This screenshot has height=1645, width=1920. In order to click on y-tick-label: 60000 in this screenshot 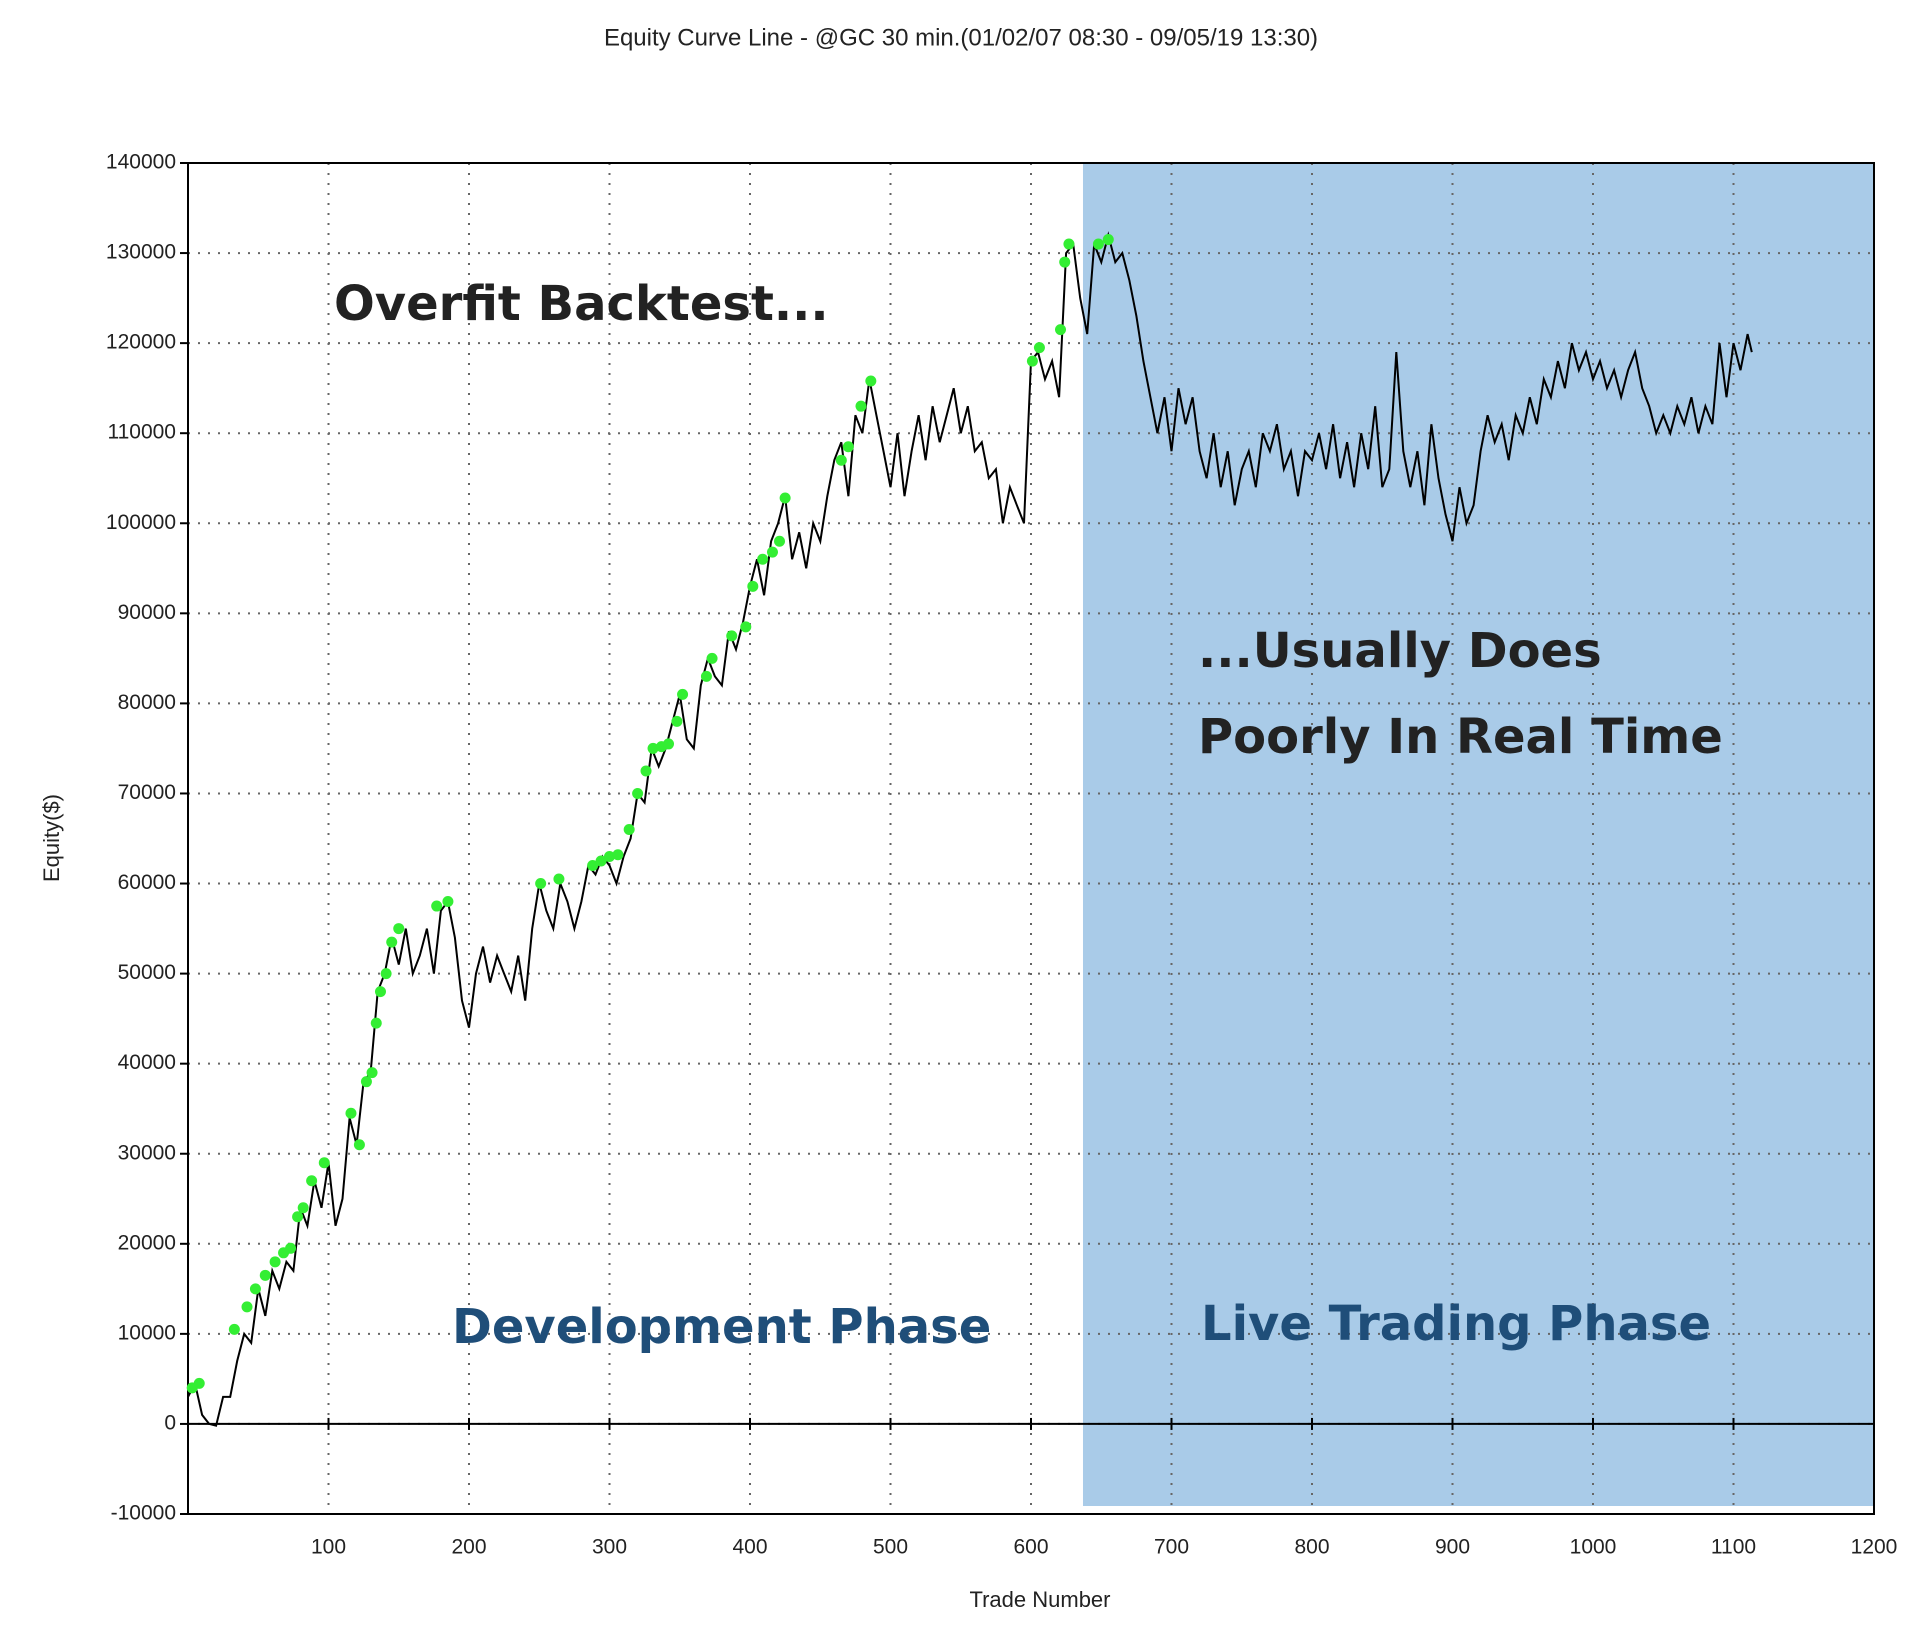, I will do `click(147, 882)`.